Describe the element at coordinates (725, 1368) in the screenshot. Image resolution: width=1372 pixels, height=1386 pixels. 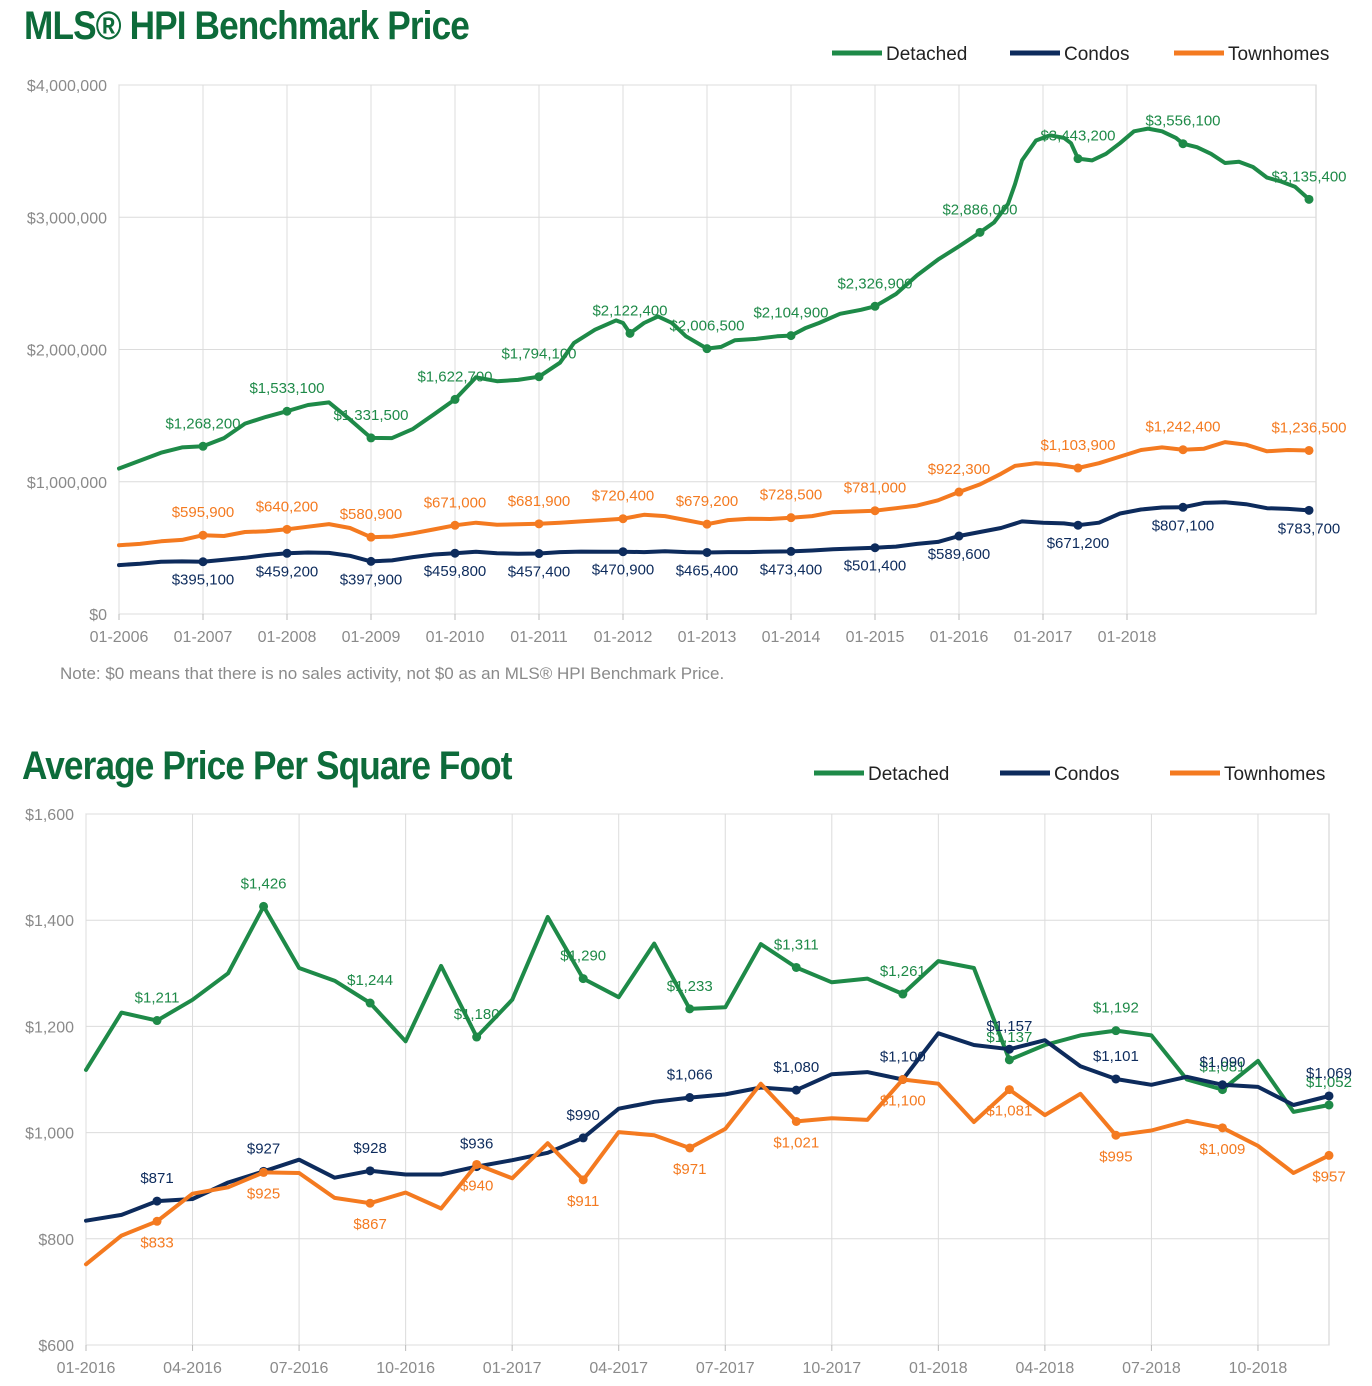
I see `c2-x-tick-label: 07-2017` at that location.